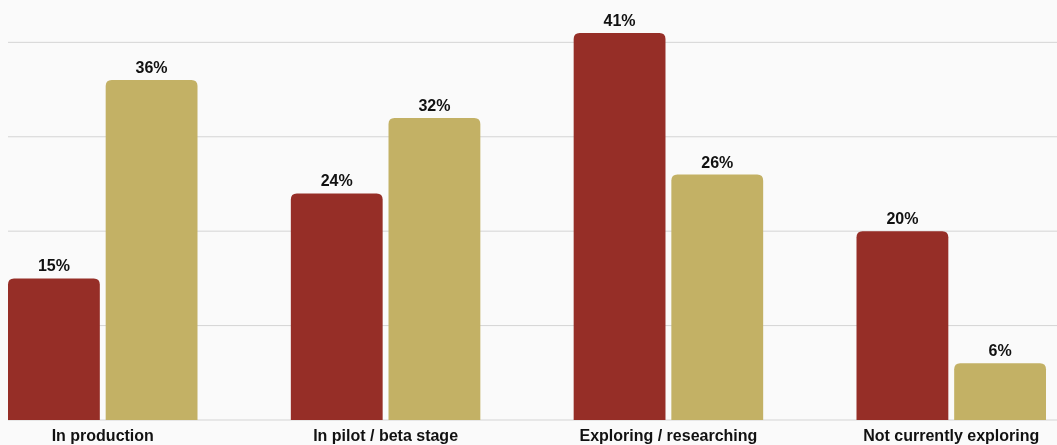 This screenshot has height=445, width=1057. I want to click on data-label: 24%, so click(336, 181).